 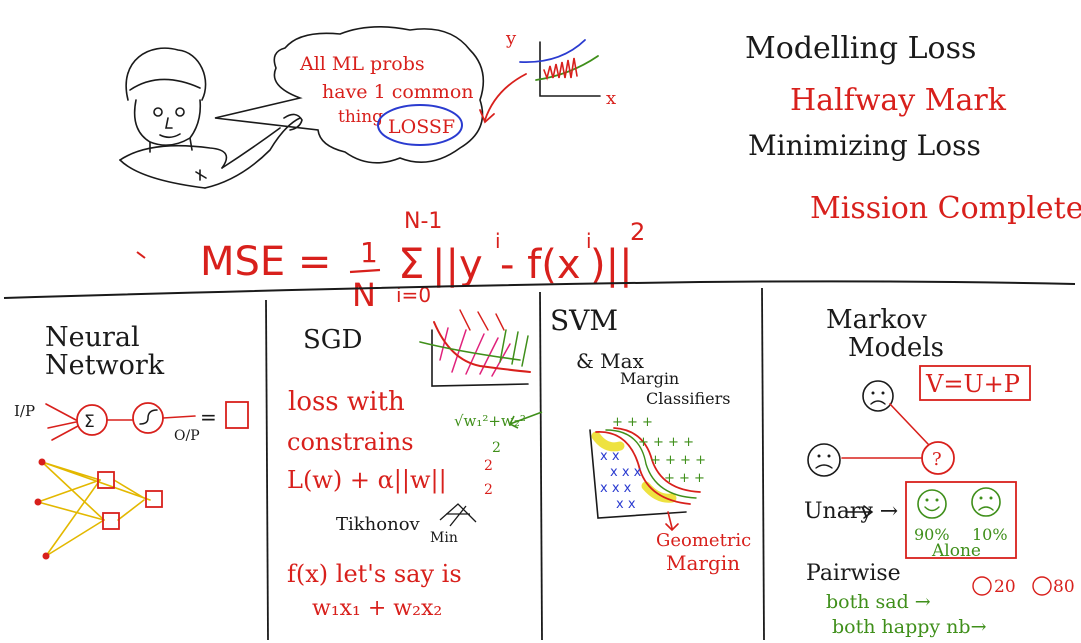 What do you see at coordinates (649, 378) in the screenshot?
I see `svm-line3: Margin` at bounding box center [649, 378].